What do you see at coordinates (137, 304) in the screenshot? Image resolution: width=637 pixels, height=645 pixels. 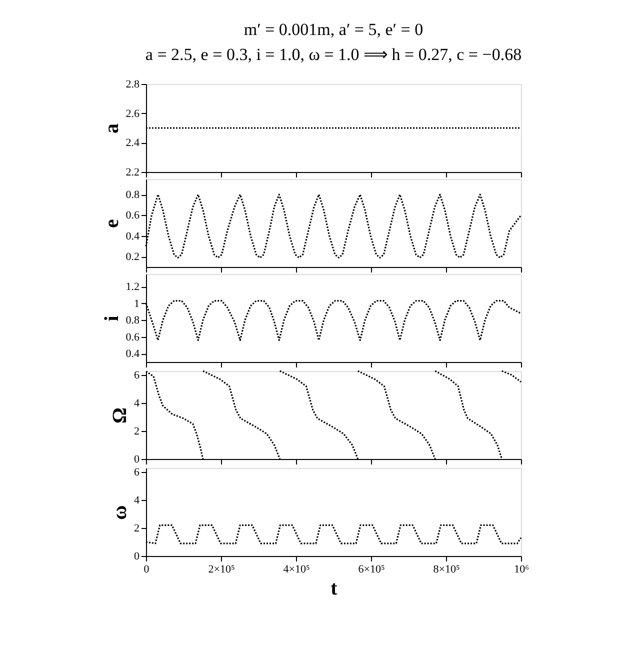 I see `y-tick-label: 1` at bounding box center [137, 304].